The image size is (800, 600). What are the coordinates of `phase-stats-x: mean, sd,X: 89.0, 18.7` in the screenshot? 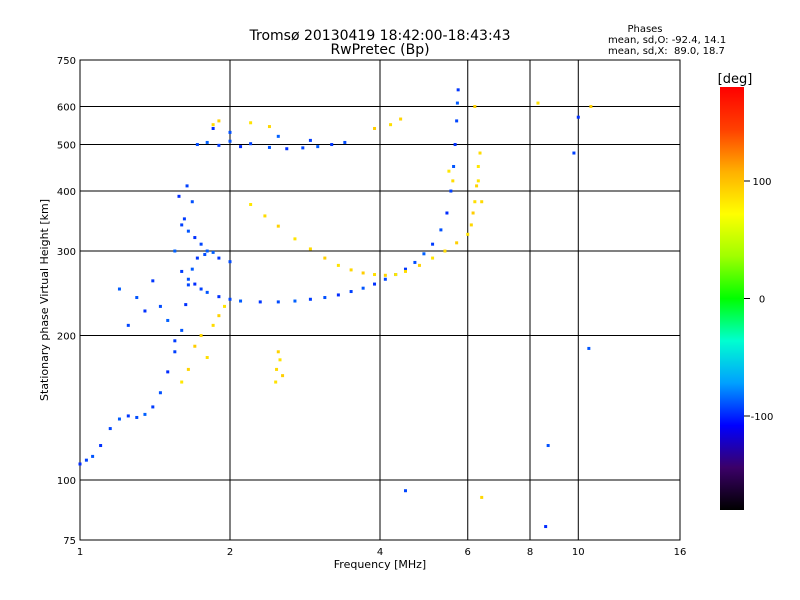 It's located at (666, 51).